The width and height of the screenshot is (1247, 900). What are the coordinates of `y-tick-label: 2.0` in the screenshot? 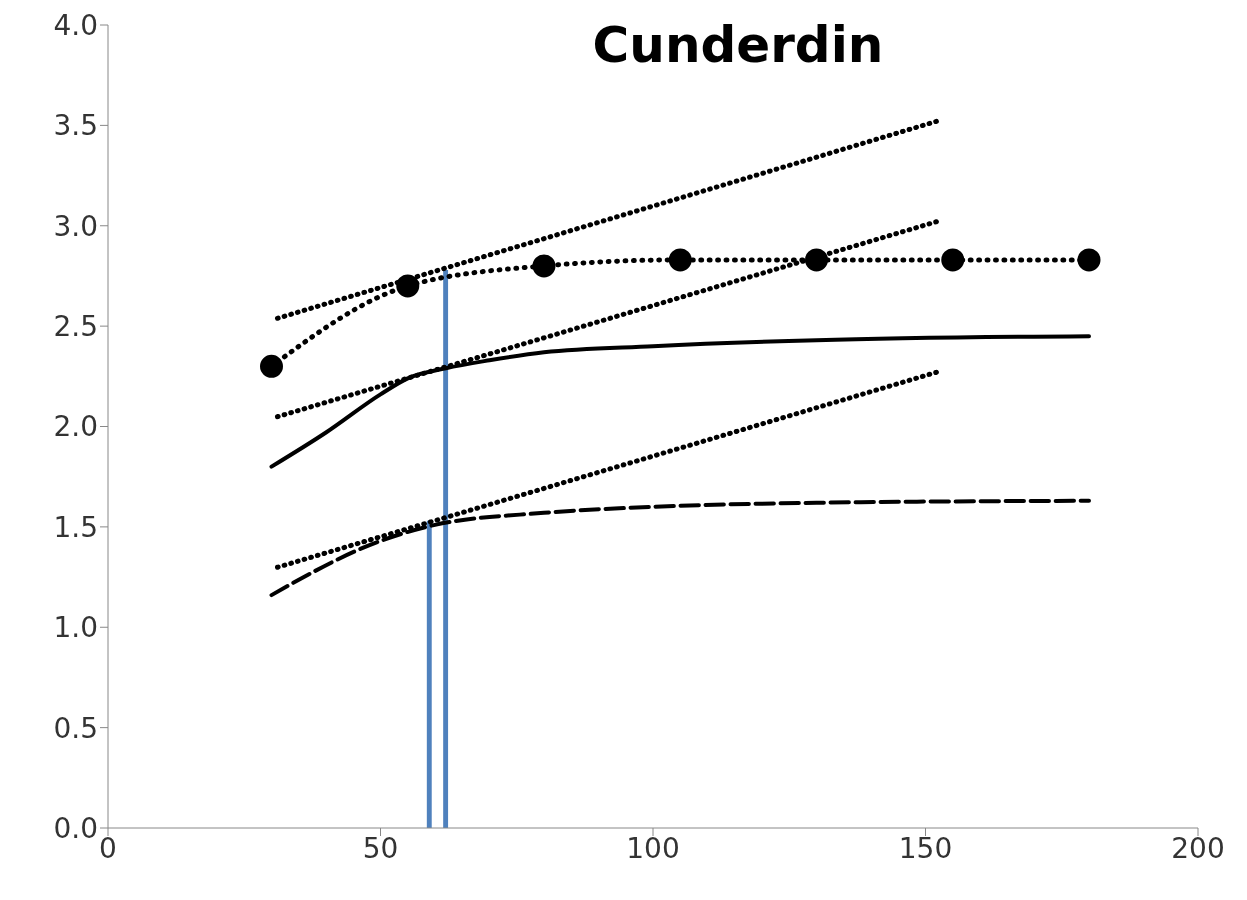 It's located at (75, 427).